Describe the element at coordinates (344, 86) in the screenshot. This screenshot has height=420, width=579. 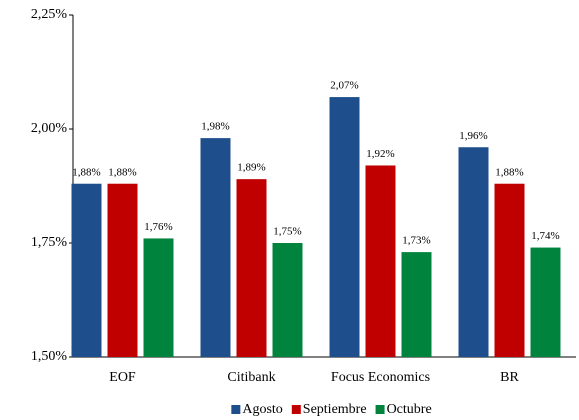
I see `value-label: 2,07%` at that location.